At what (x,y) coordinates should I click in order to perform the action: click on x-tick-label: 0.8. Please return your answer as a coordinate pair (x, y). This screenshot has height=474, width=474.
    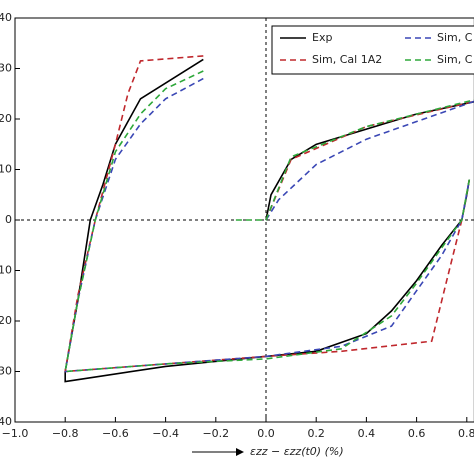
    Looking at the image, I should click on (466, 433).